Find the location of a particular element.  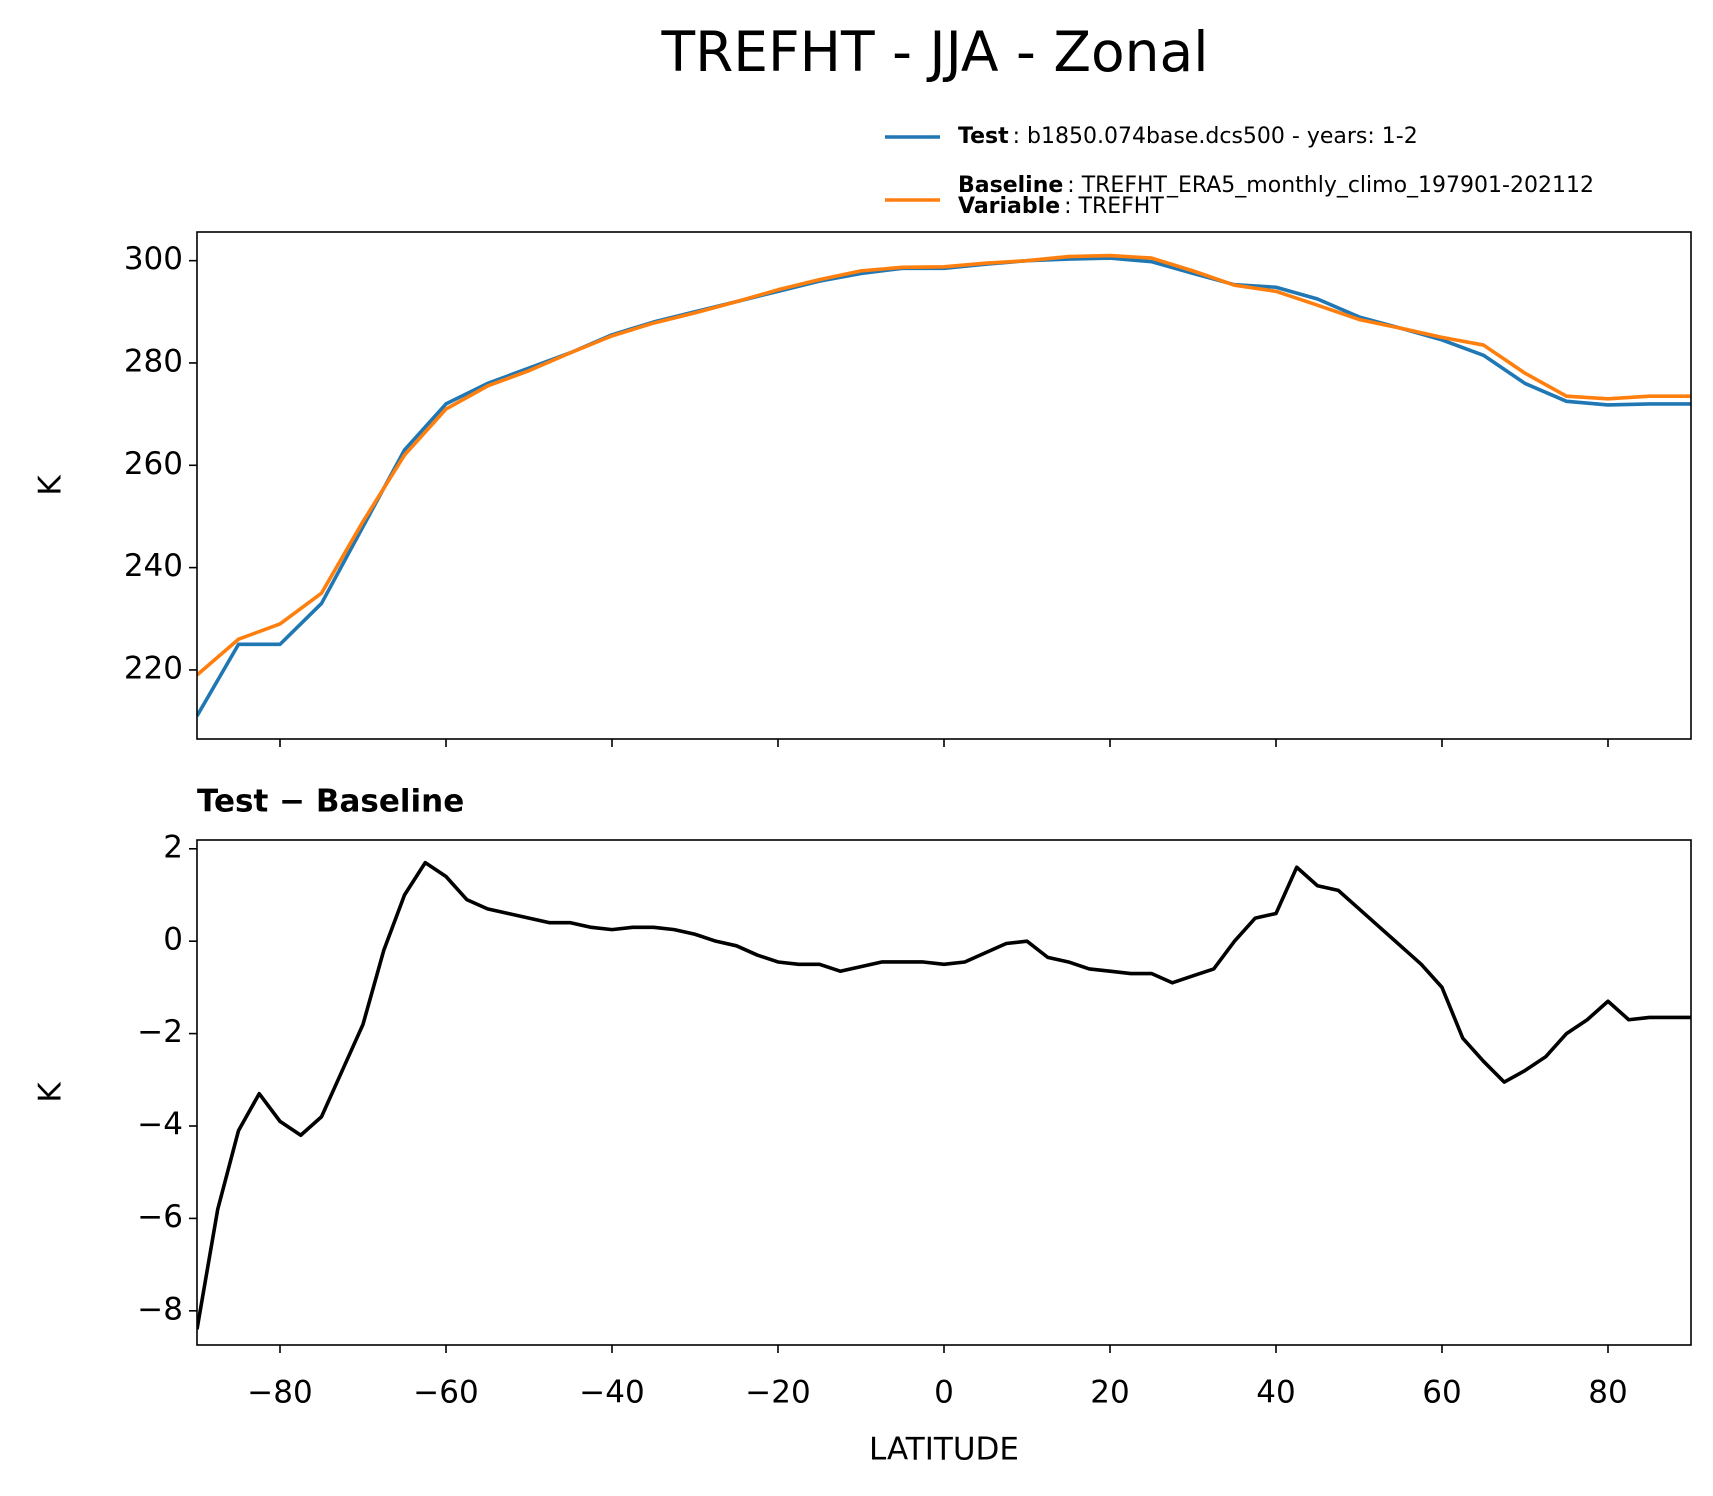

y-tick-label: 260 is located at coordinates (153, 464).